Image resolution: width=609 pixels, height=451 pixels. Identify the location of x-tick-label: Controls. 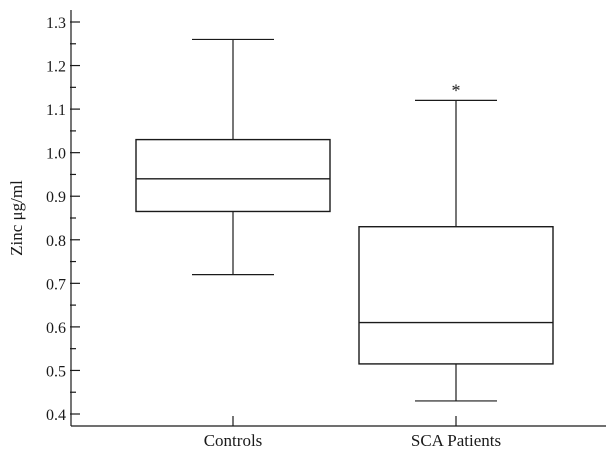
(233, 440).